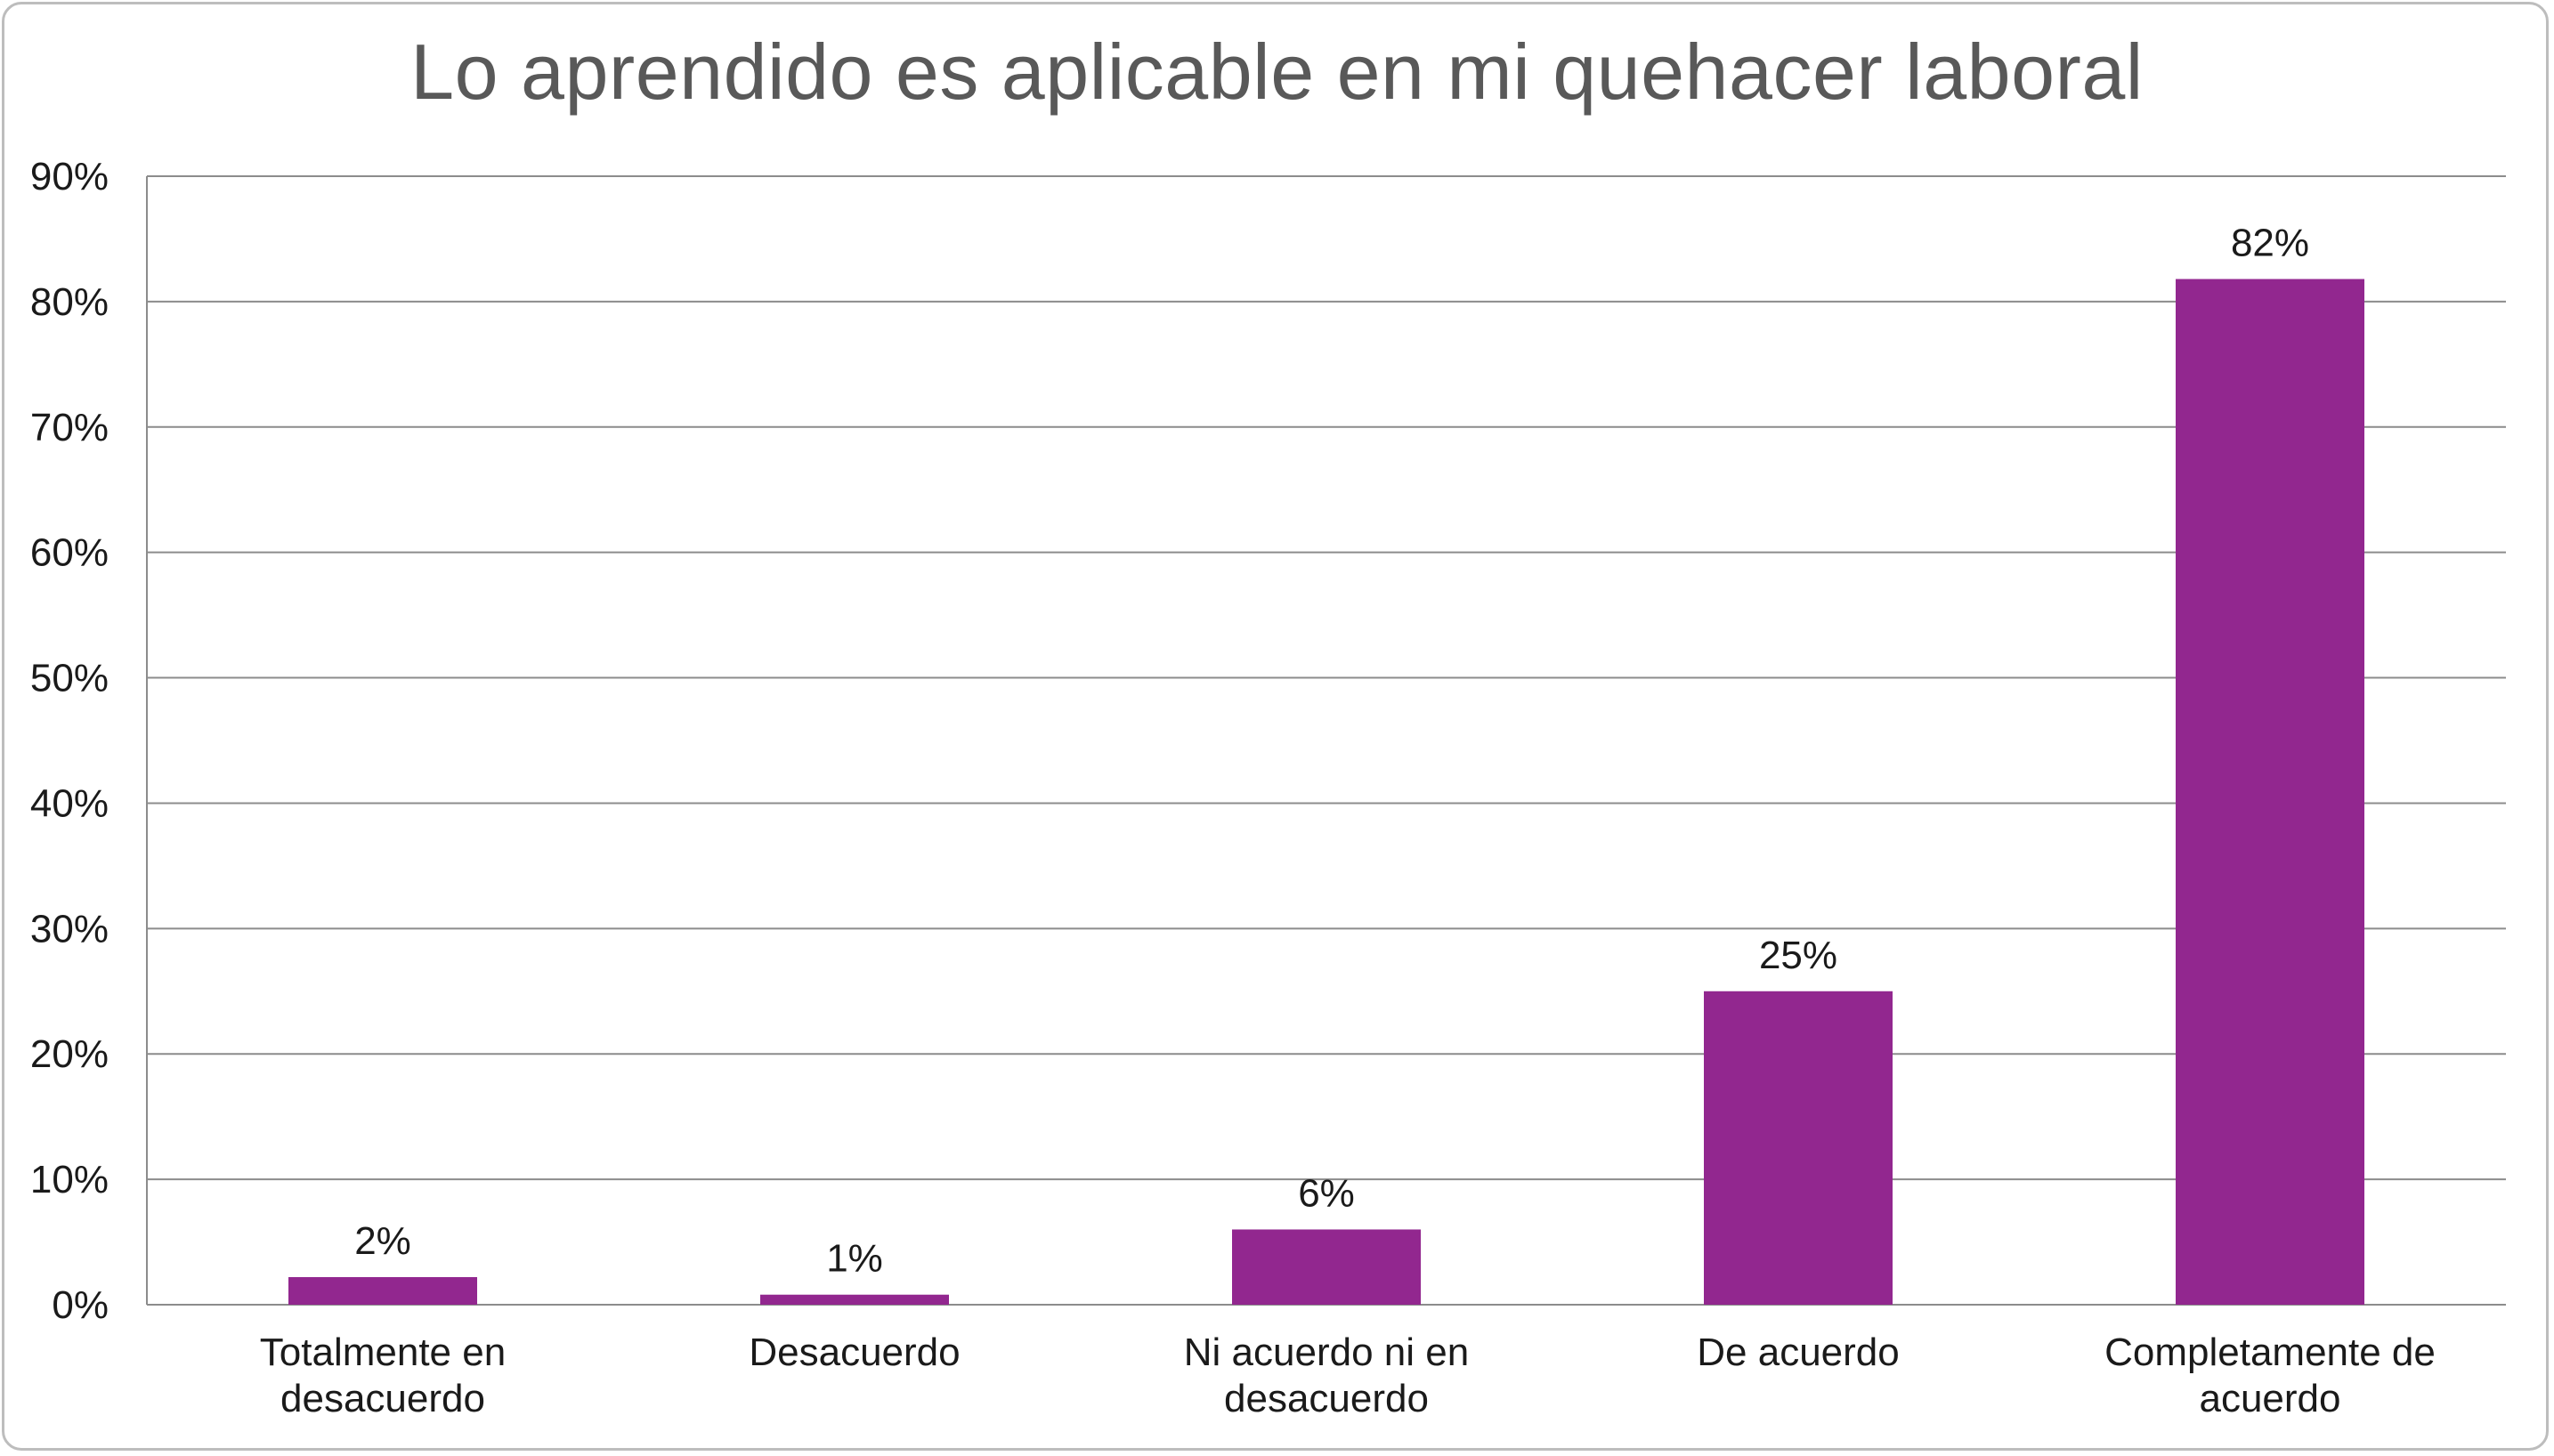  Describe the element at coordinates (1798, 1352) in the screenshot. I see `x-tick-label: De acuerdo` at that location.